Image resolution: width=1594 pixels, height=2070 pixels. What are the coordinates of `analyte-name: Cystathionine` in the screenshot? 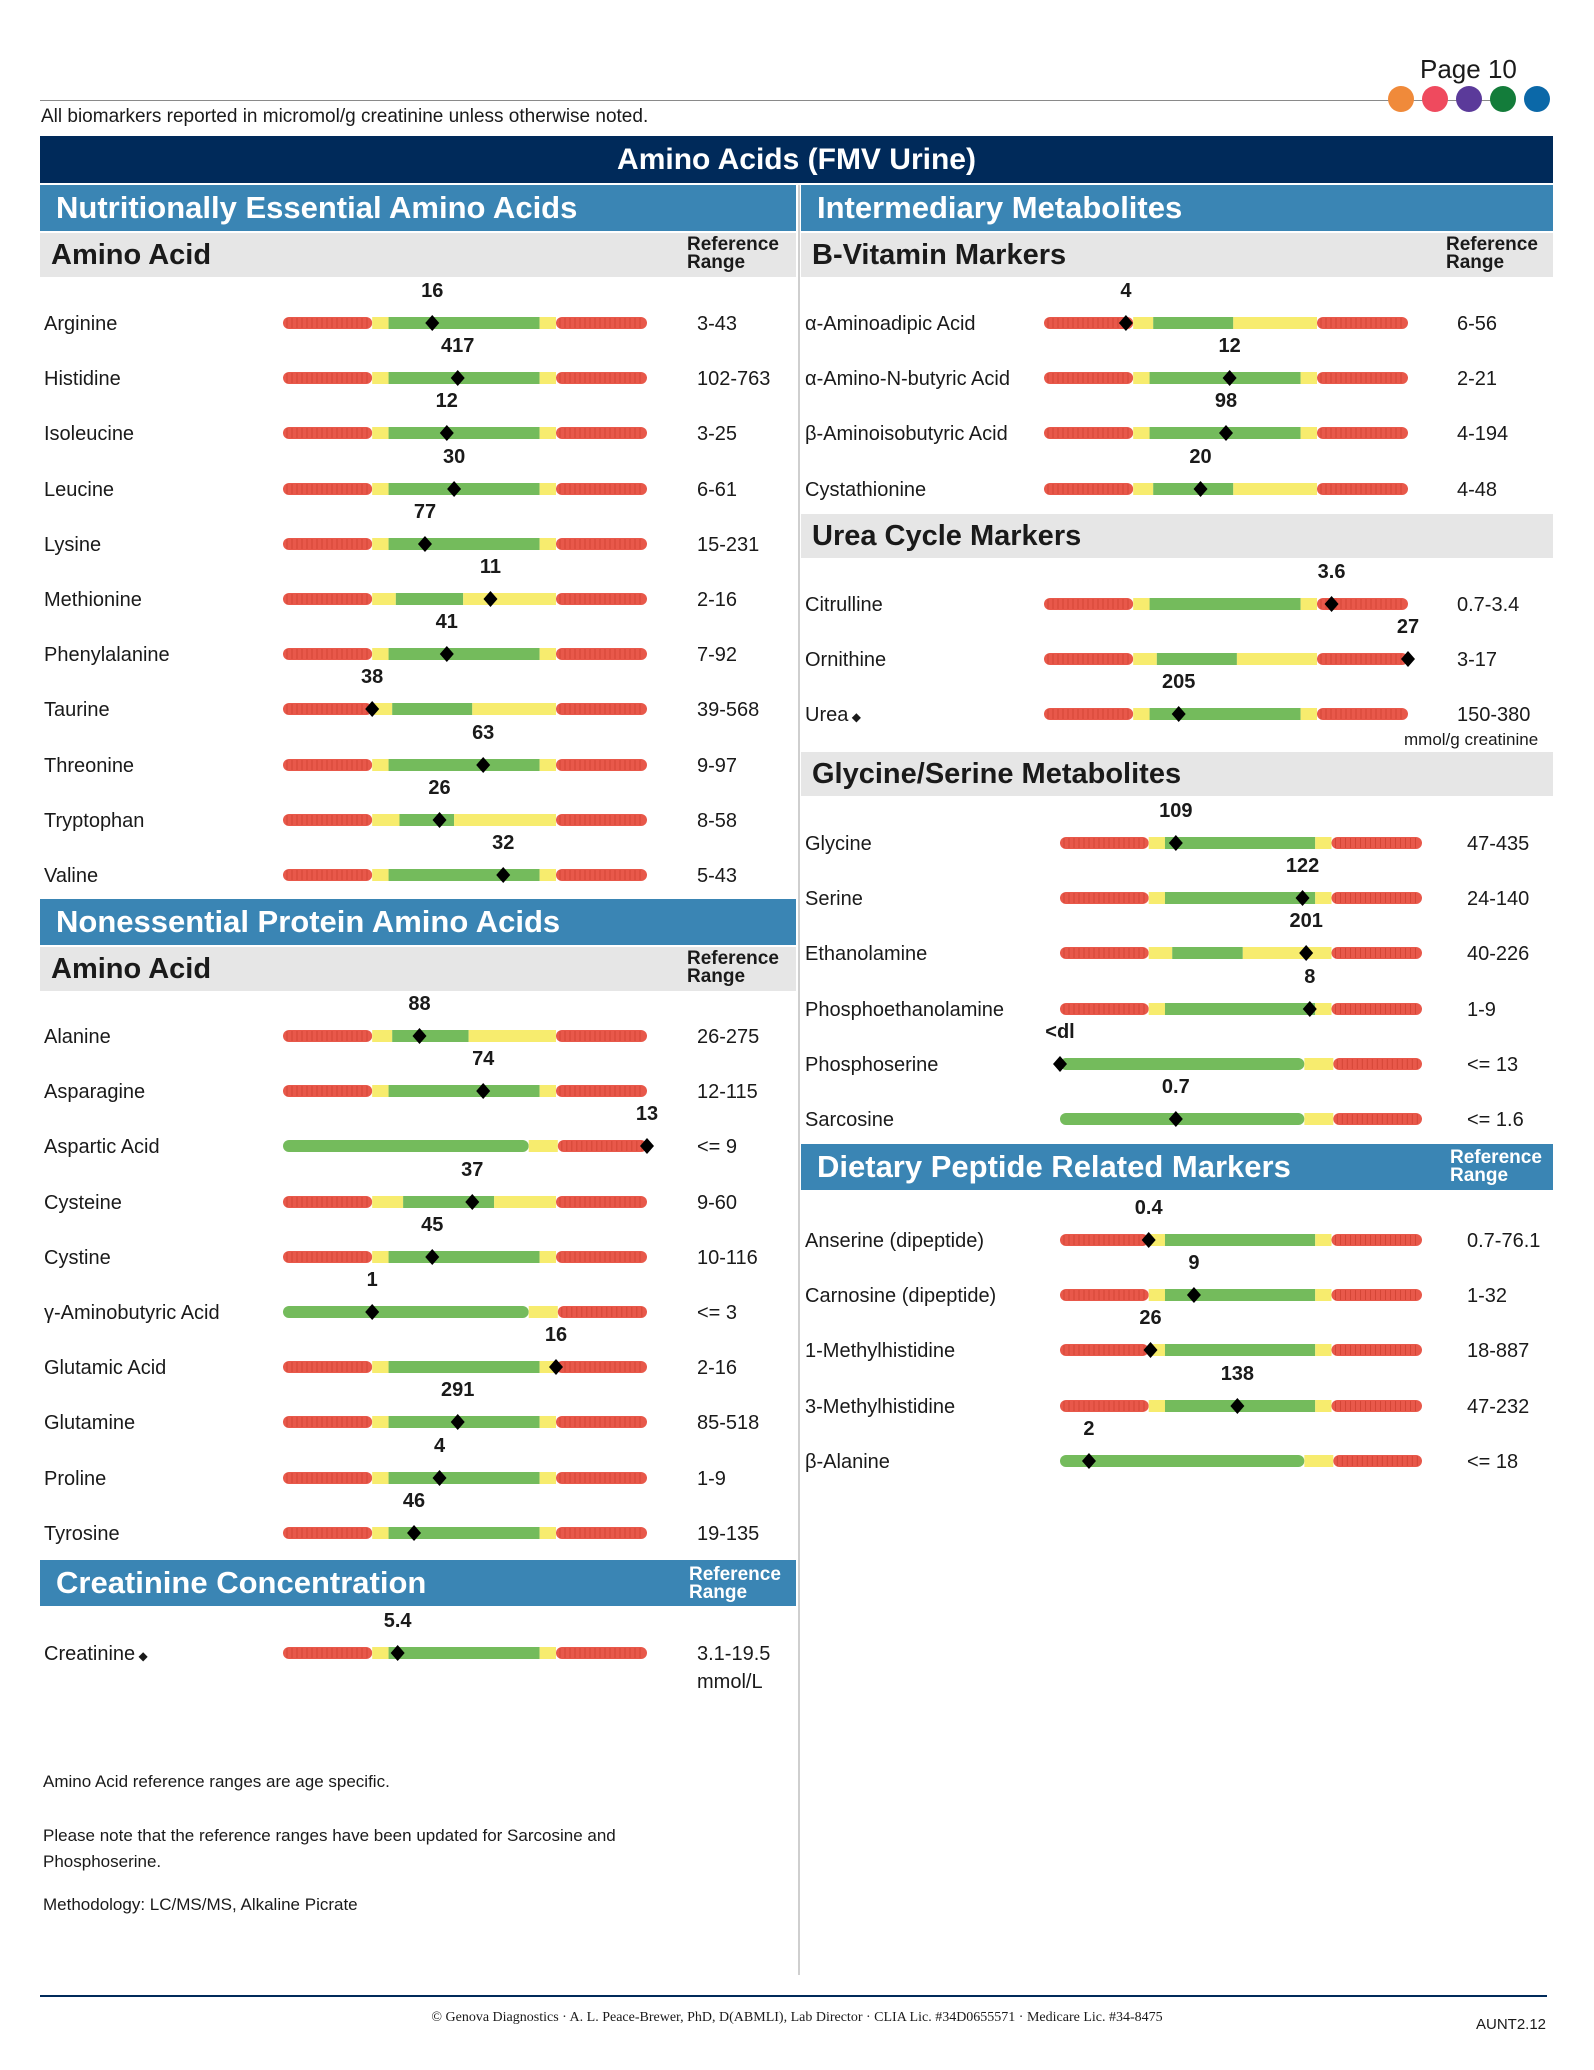 It's located at (866, 489).